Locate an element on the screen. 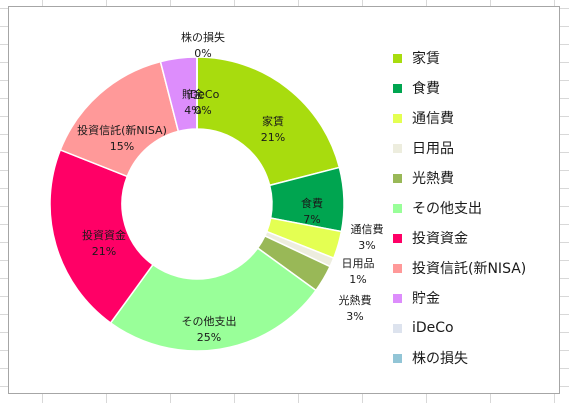  slice-3-label: 日用品 1% is located at coordinates (358, 271).